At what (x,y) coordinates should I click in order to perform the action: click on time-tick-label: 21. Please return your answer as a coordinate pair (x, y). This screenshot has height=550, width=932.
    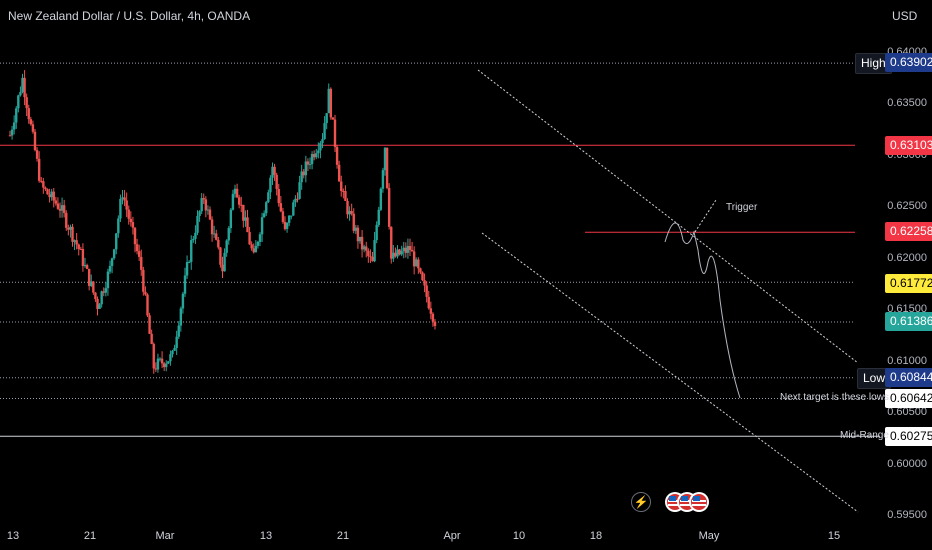
    Looking at the image, I should click on (343, 536).